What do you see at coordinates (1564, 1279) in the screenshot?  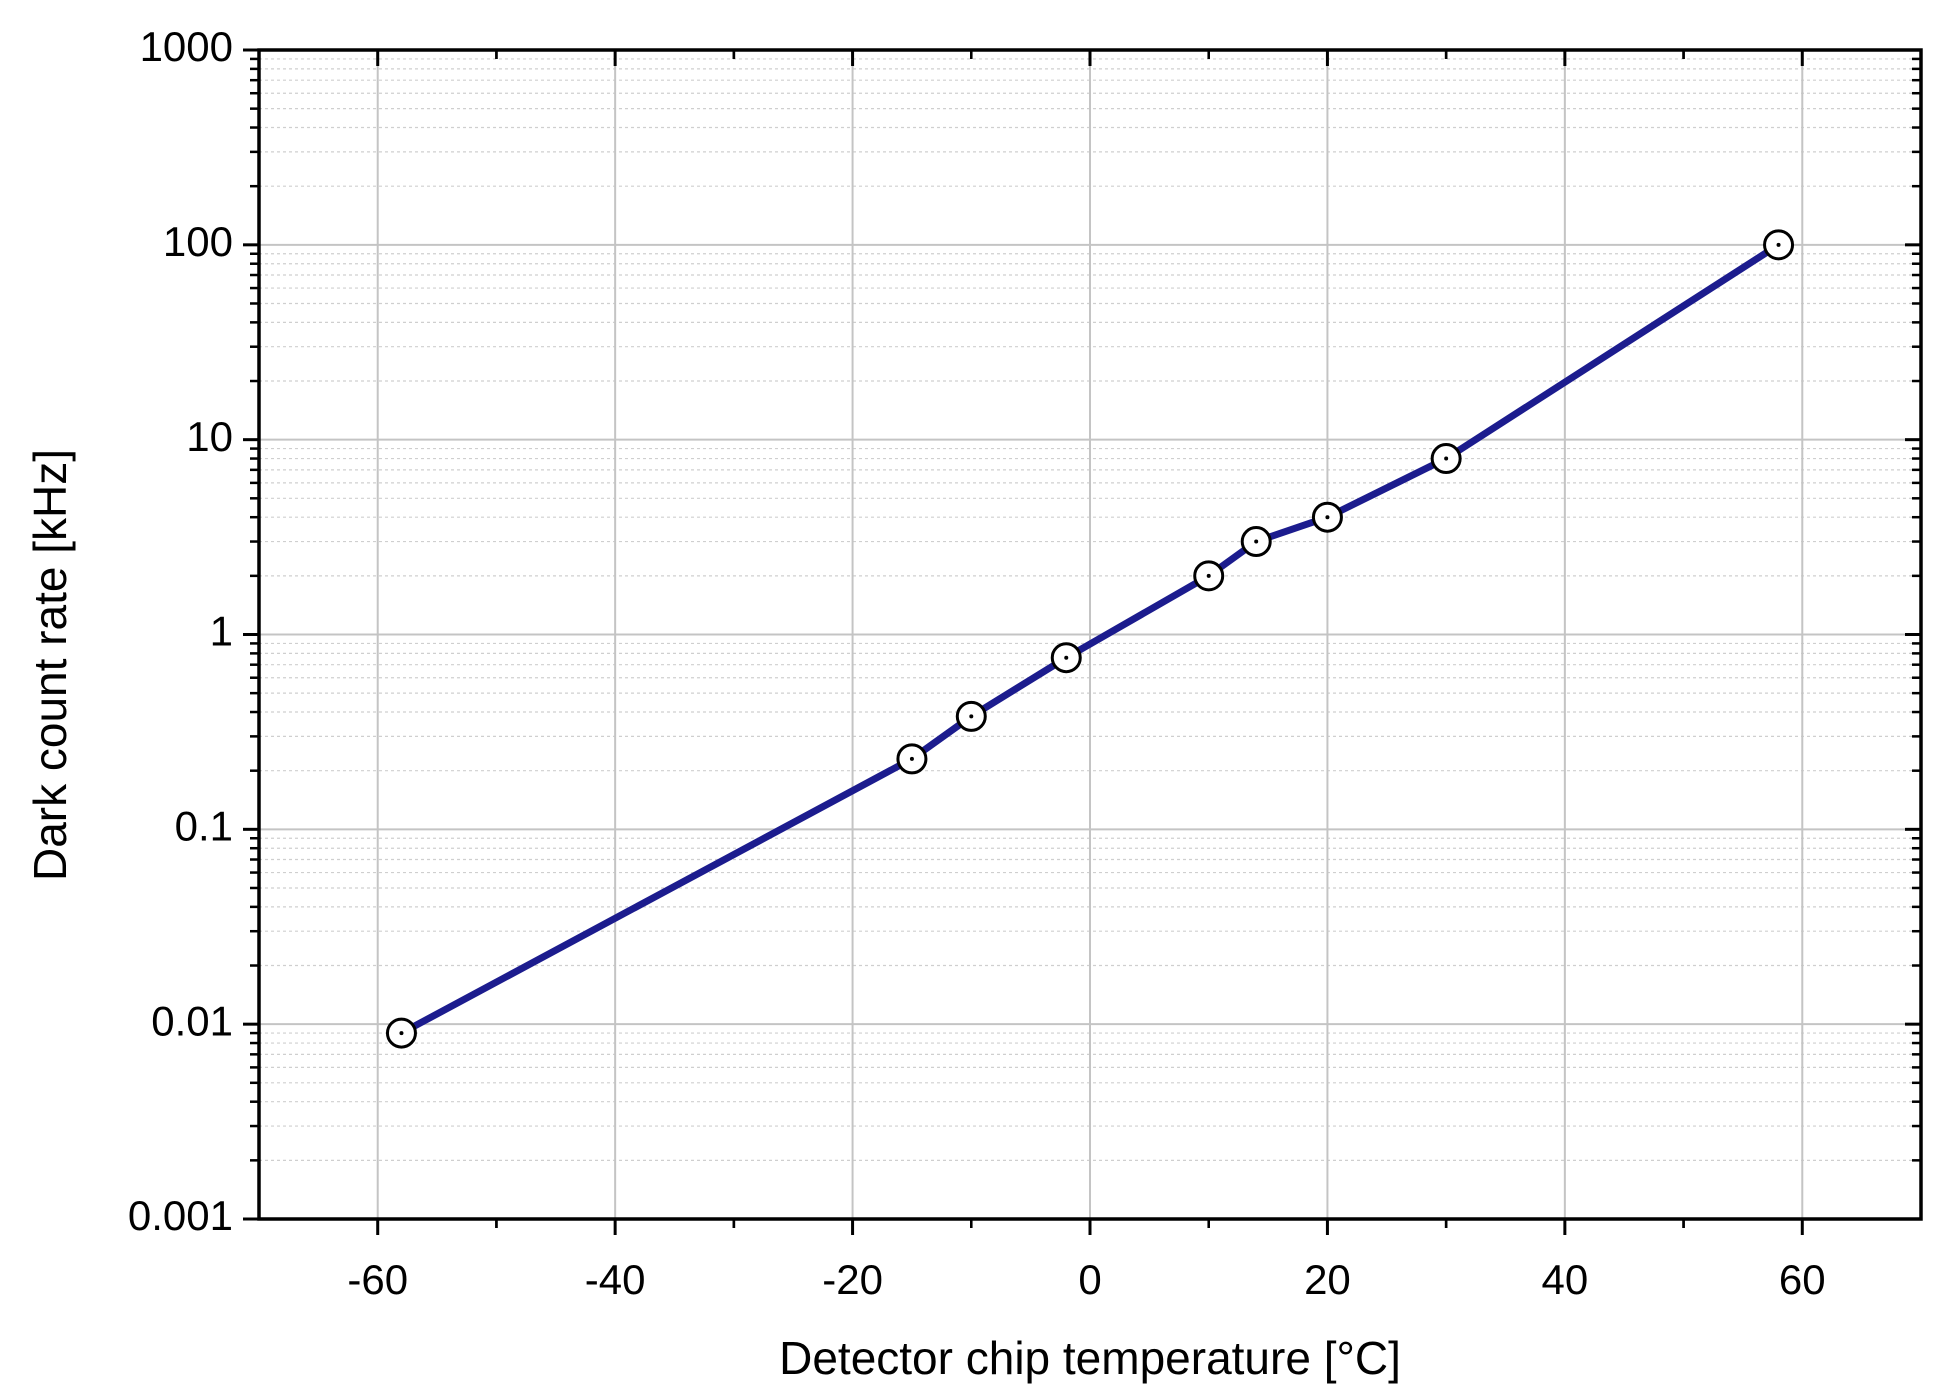 I see `x-tick-label: 40` at bounding box center [1564, 1279].